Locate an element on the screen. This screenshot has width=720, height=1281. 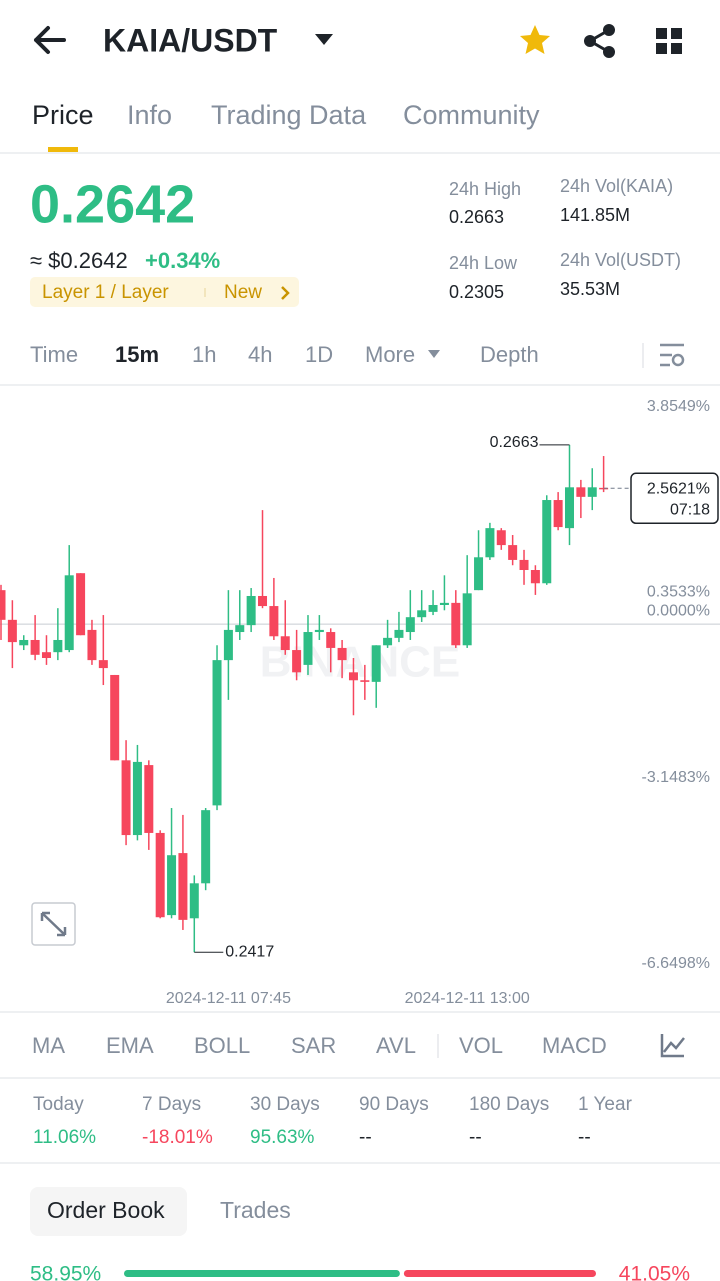
timeframe: 4h is located at coordinates (260, 354).